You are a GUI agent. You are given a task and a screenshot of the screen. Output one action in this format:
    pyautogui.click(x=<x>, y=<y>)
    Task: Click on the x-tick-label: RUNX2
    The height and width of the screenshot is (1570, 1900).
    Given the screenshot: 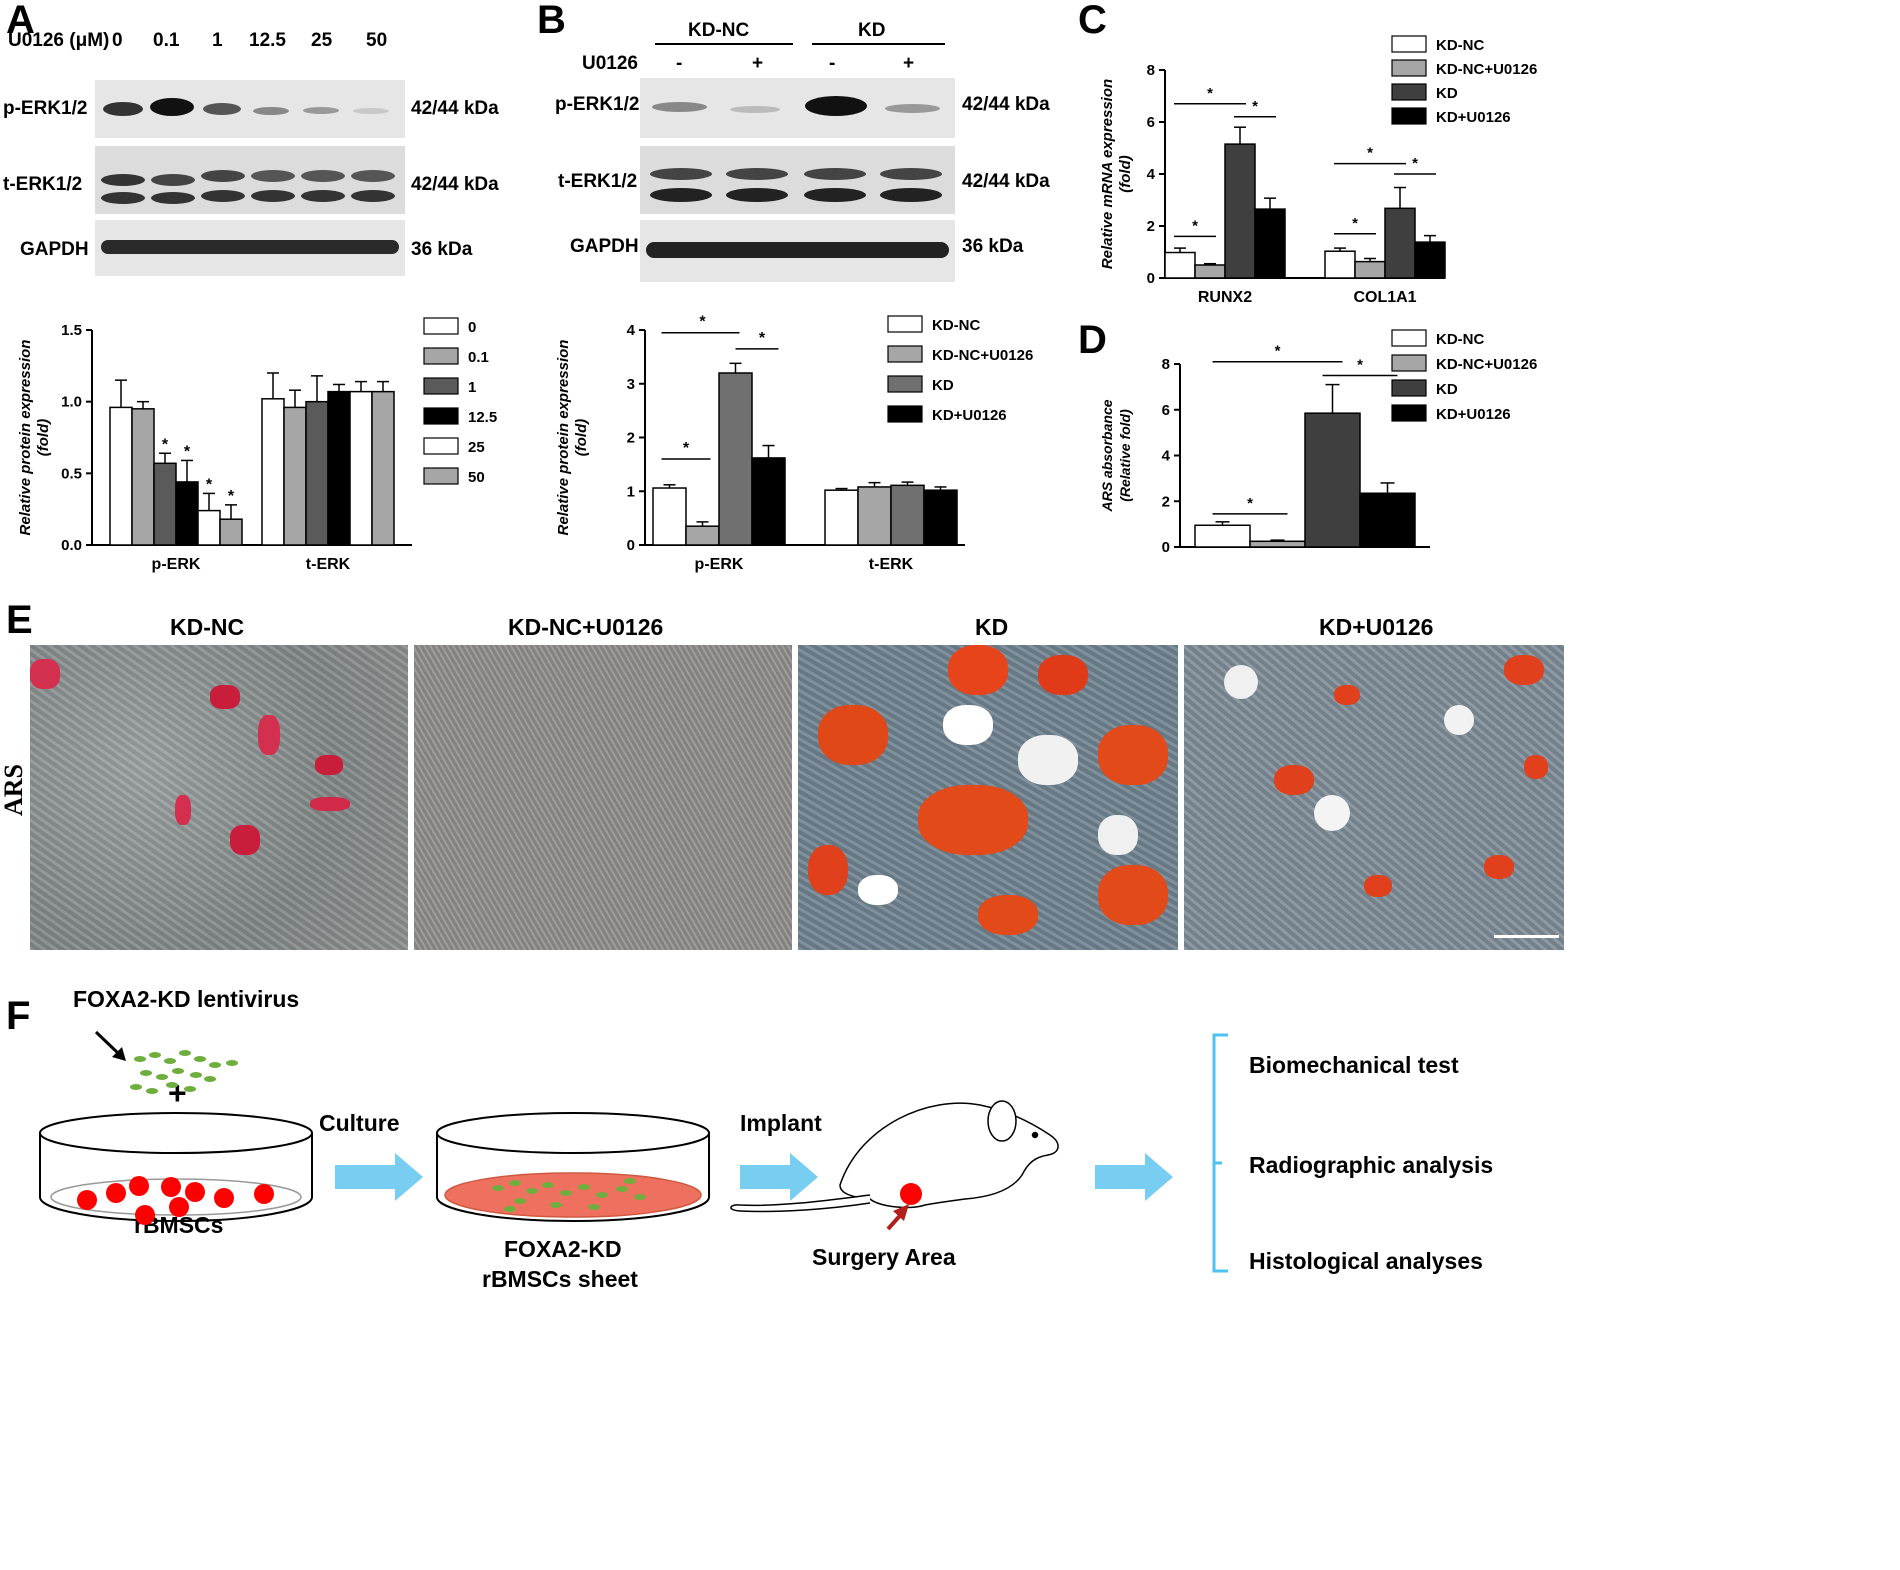 What is the action you would take?
    pyautogui.click(x=1225, y=297)
    